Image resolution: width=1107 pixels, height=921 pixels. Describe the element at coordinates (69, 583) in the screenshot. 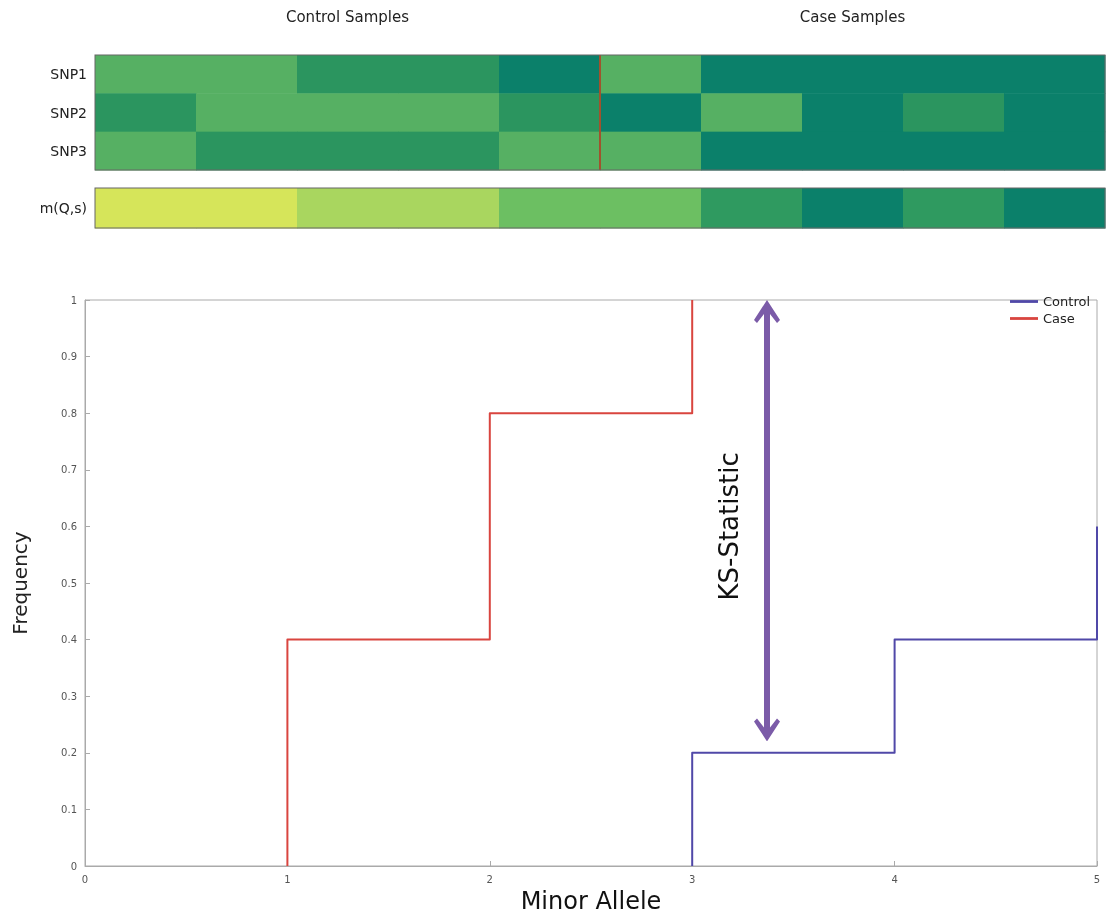

I see `y-tick-label: 0.5` at that location.